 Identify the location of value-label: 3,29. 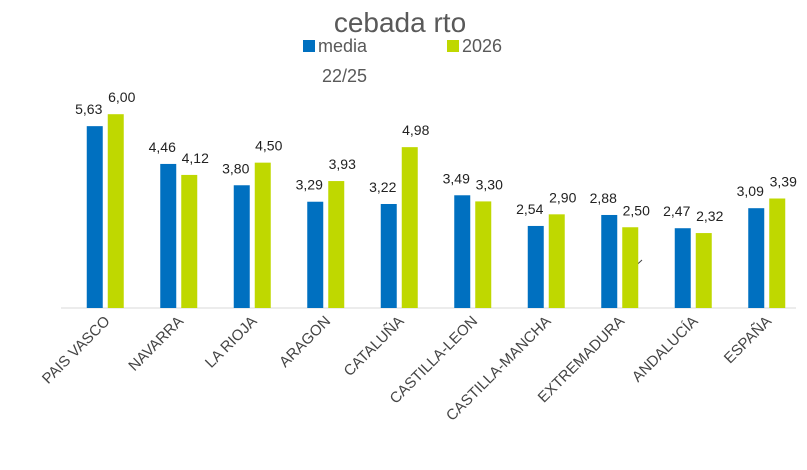
(309, 185).